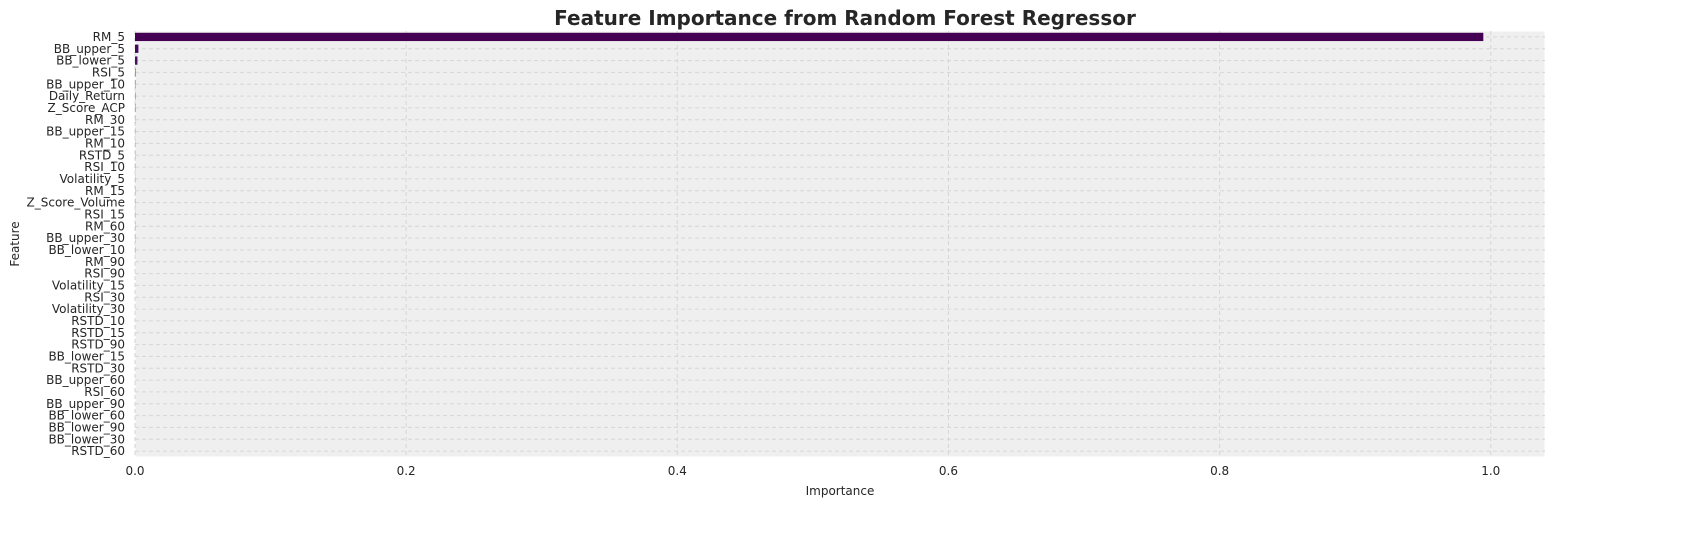 This screenshot has width=1705, height=549. Describe the element at coordinates (87, 96) in the screenshot. I see `y-tick-label: Daily_Return` at that location.